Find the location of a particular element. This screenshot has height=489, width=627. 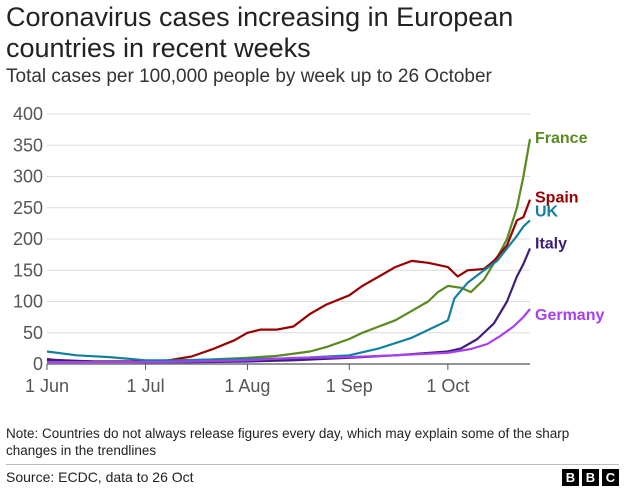

x-tick-label: 1 Oct is located at coordinates (447, 386).